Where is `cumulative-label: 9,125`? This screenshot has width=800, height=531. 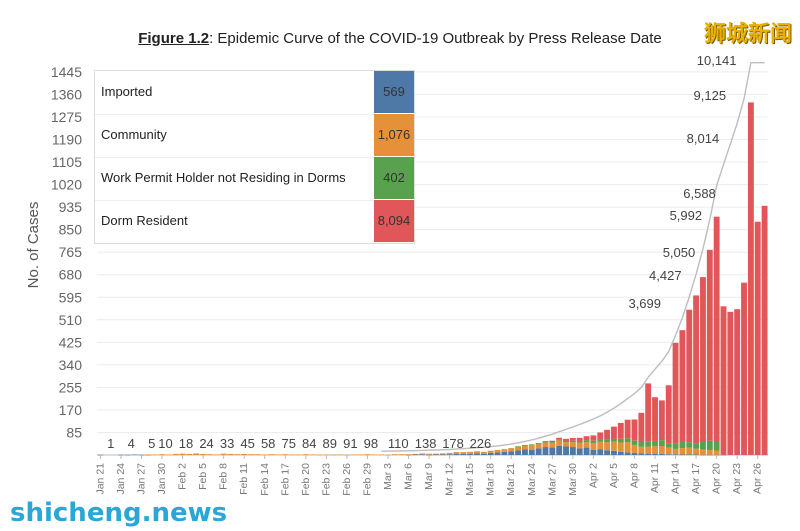
cumulative-label: 9,125 is located at coordinates (710, 95).